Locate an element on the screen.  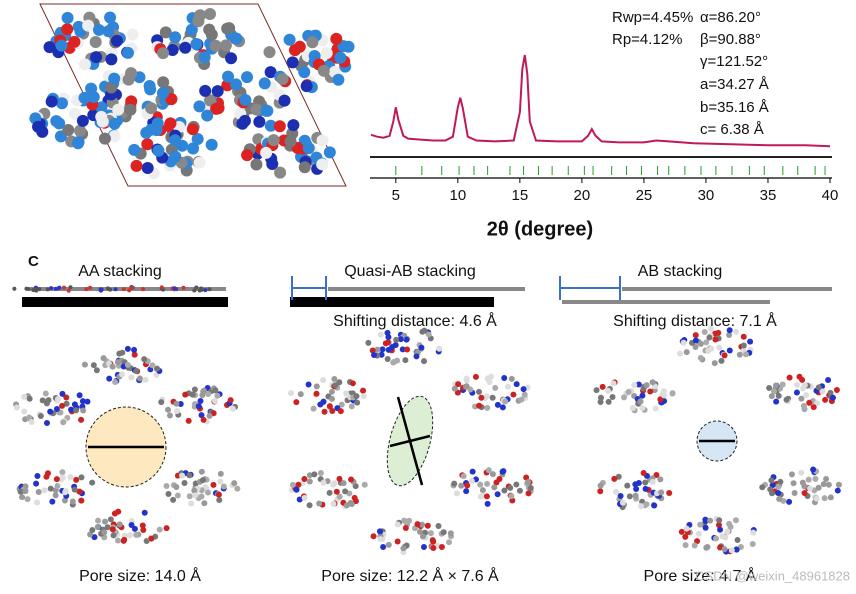
annotation: Rwp=4.45% is located at coordinates (652, 17).